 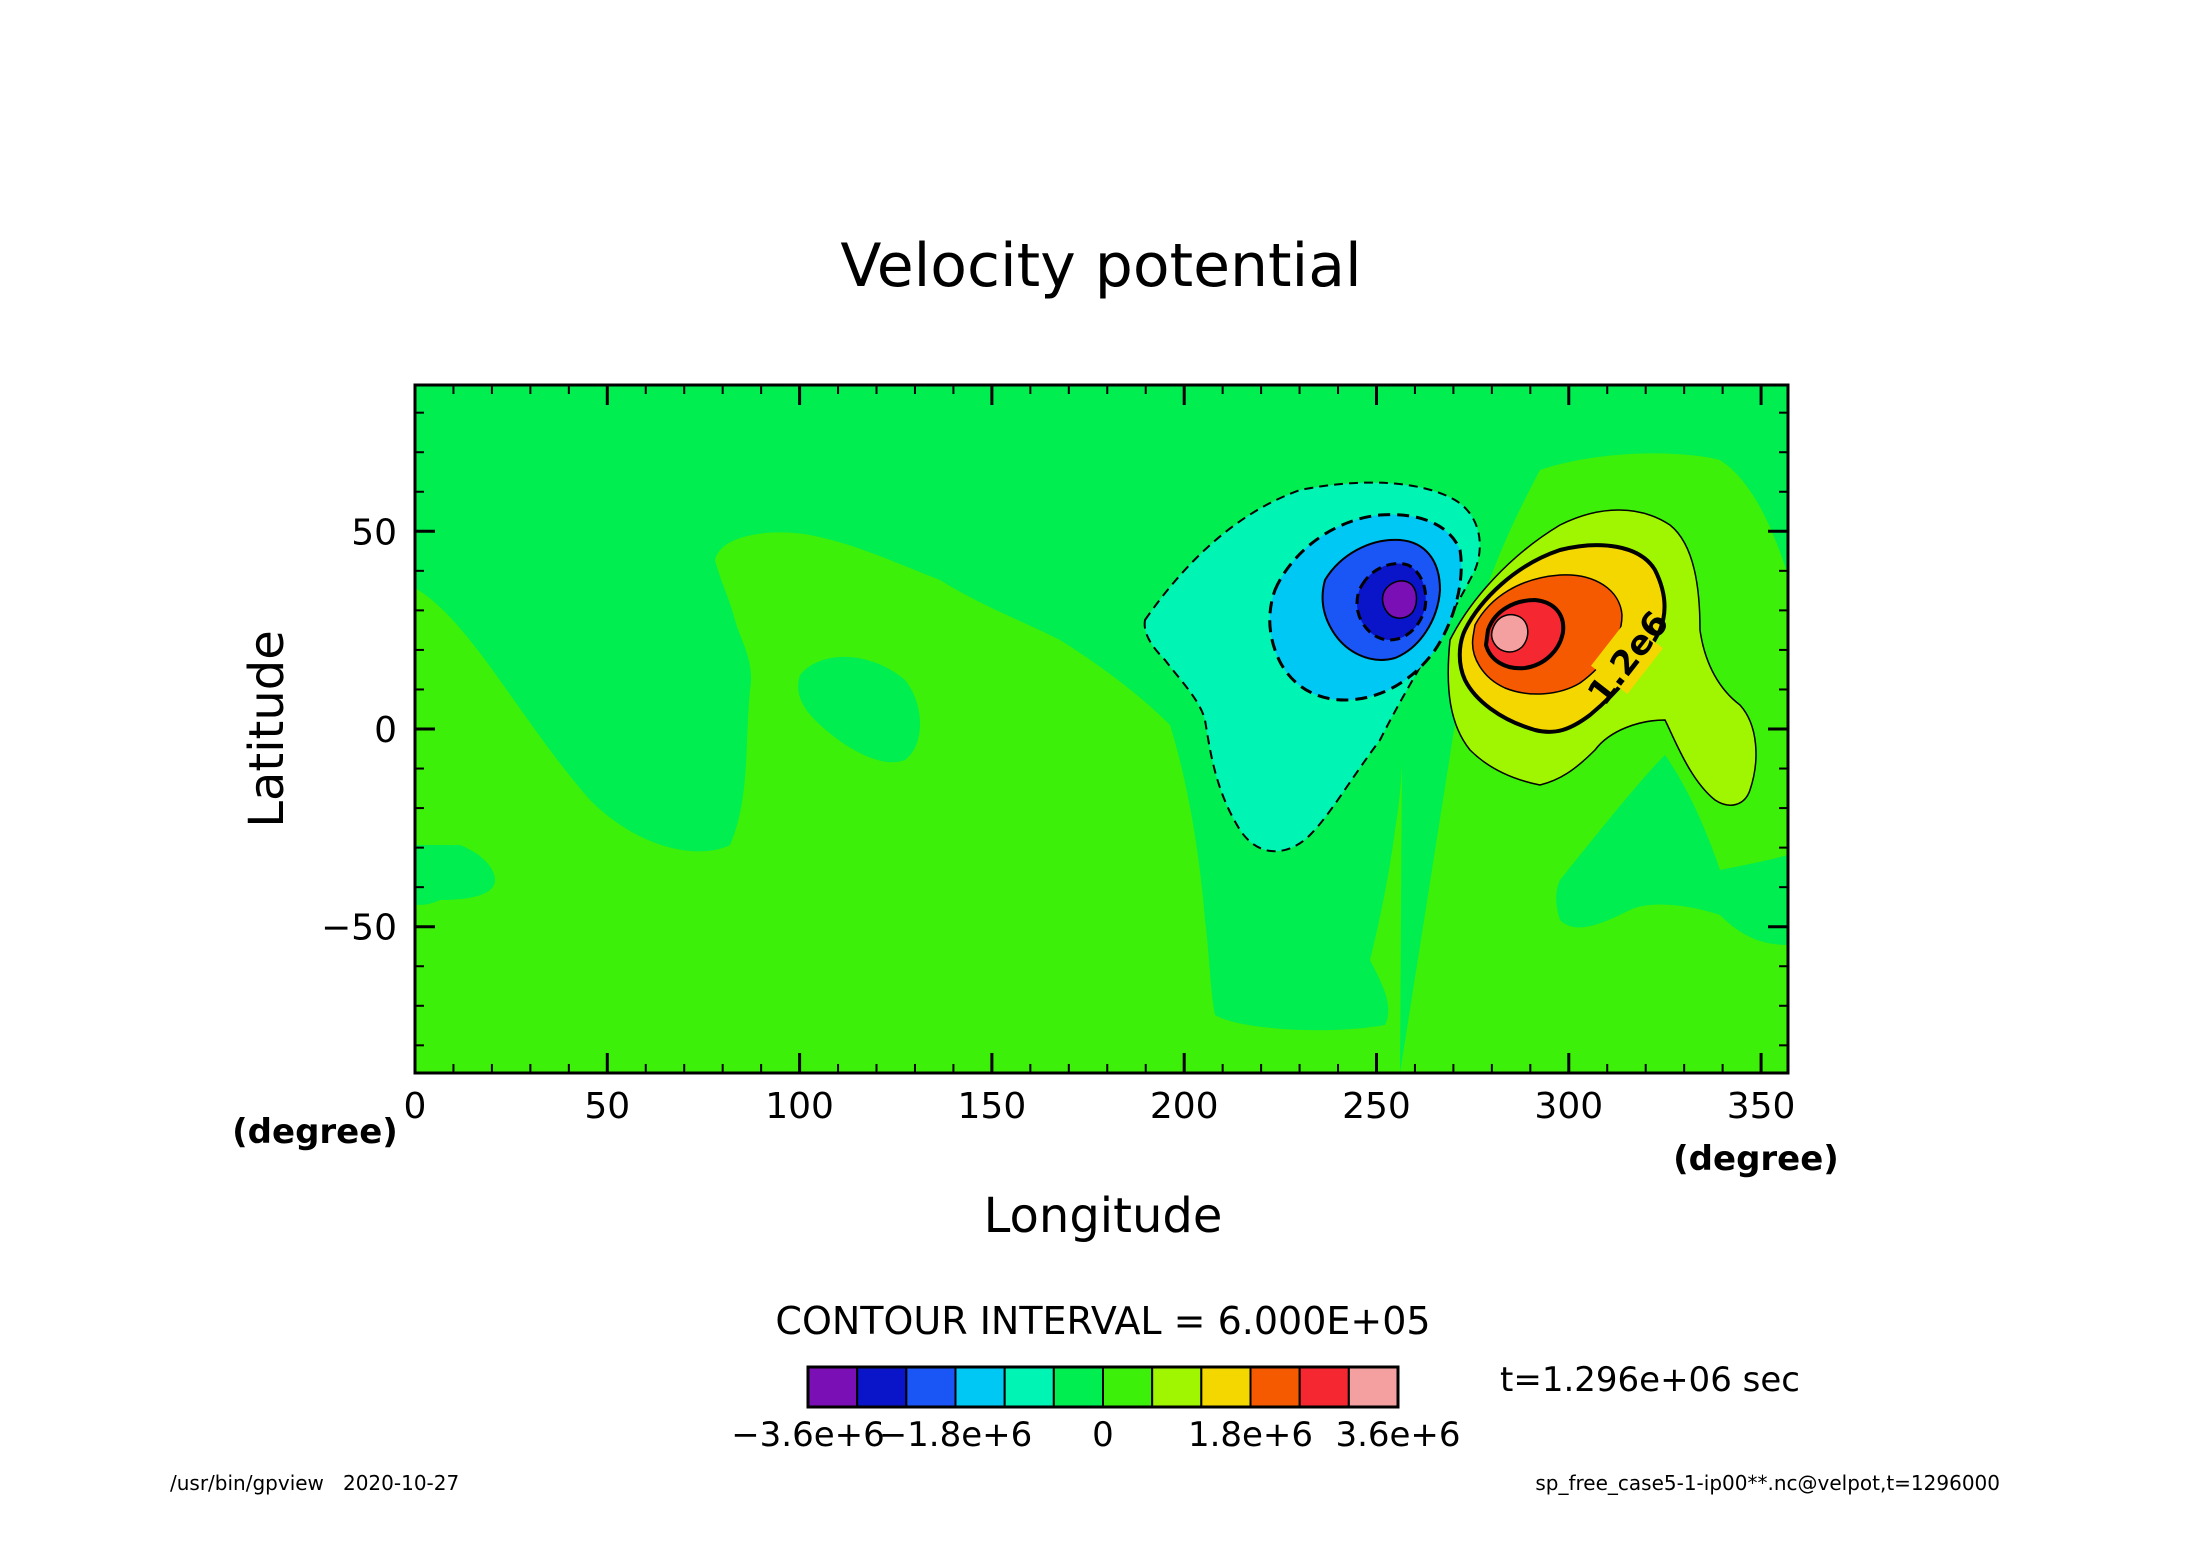 I want to click on x-tick-label: 100, so click(x=799, y=1106).